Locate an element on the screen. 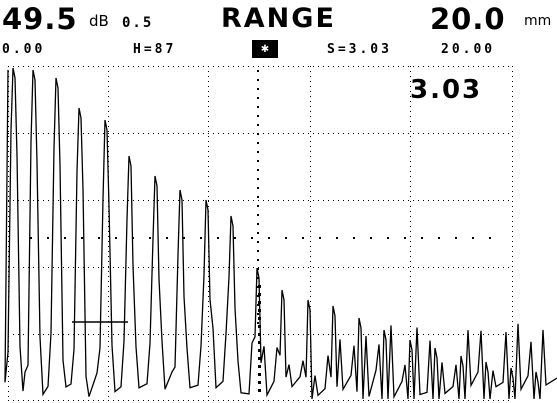  gain-value: 49.5 is located at coordinates (40, 19).